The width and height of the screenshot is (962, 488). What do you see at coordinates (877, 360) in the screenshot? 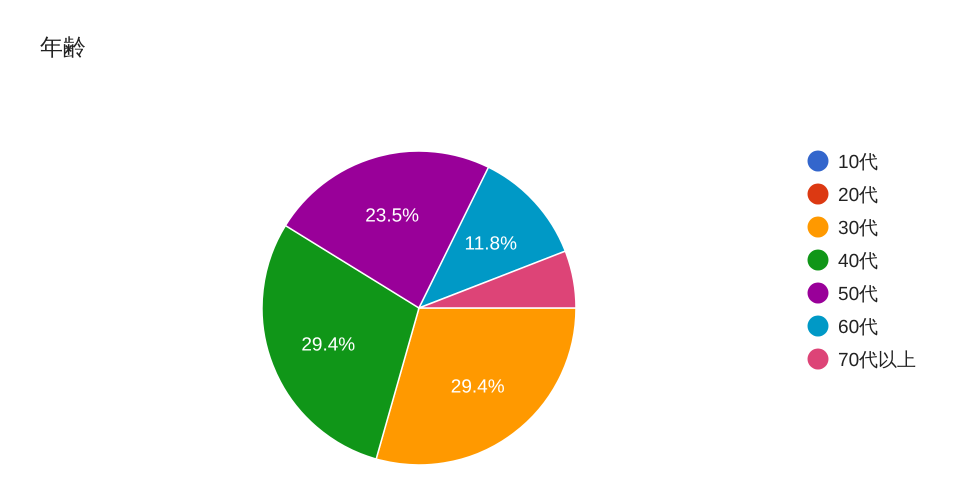
I see `legend-label: 70代以上` at bounding box center [877, 360].